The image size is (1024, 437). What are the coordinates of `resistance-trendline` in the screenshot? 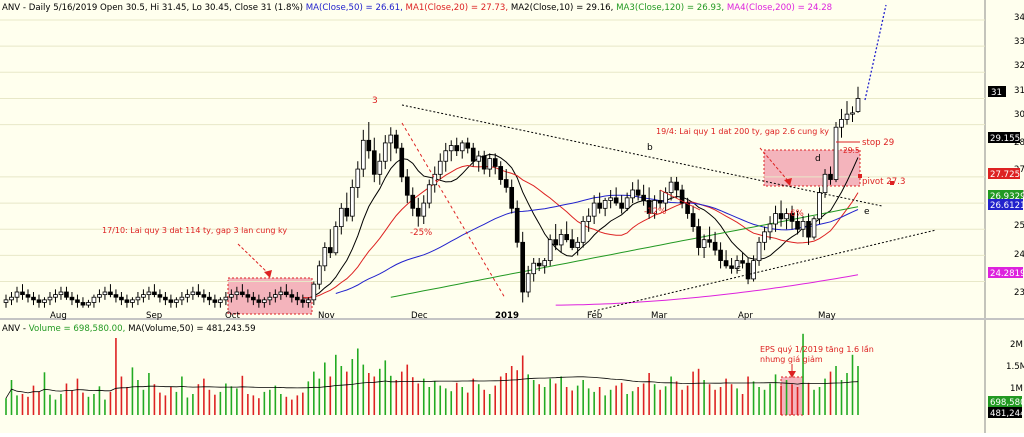 It's located at (642, 155).